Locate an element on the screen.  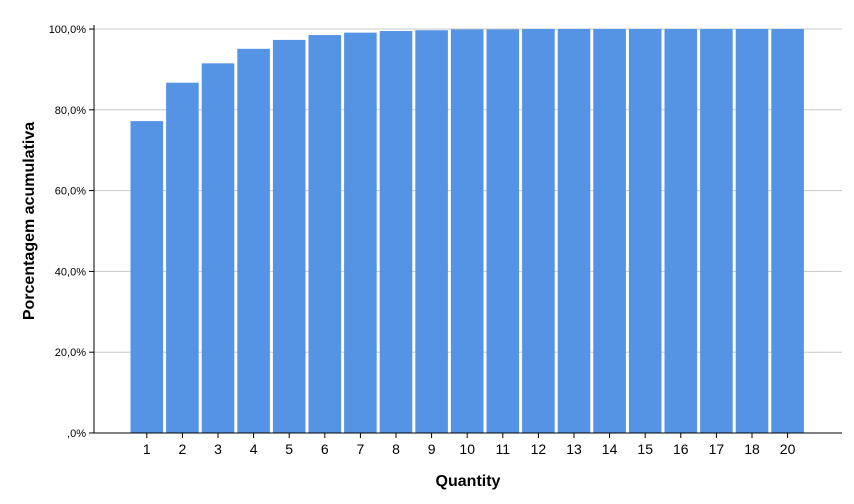
x-tick-label: 7 is located at coordinates (361, 449).